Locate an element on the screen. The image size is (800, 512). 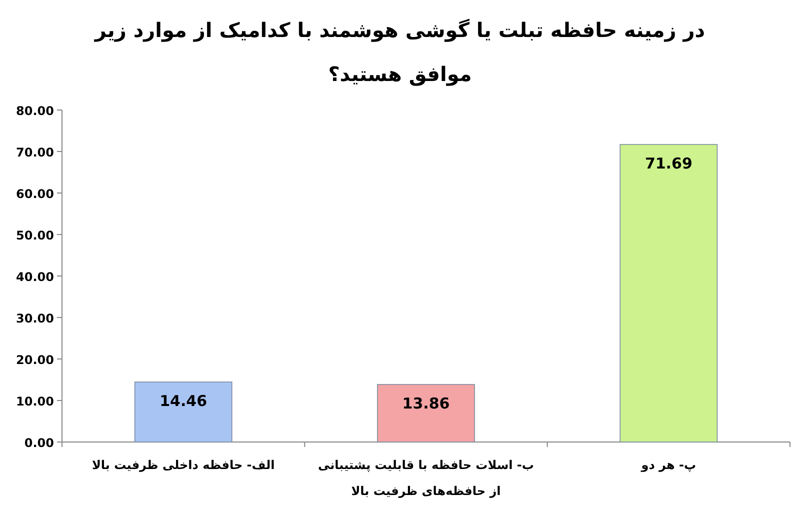
title: در زمینه حافظه تبلت یا گوشی هوشمند با کدامیک از موارد زیر موافق هستید؟ is located at coordinates (399, 52).